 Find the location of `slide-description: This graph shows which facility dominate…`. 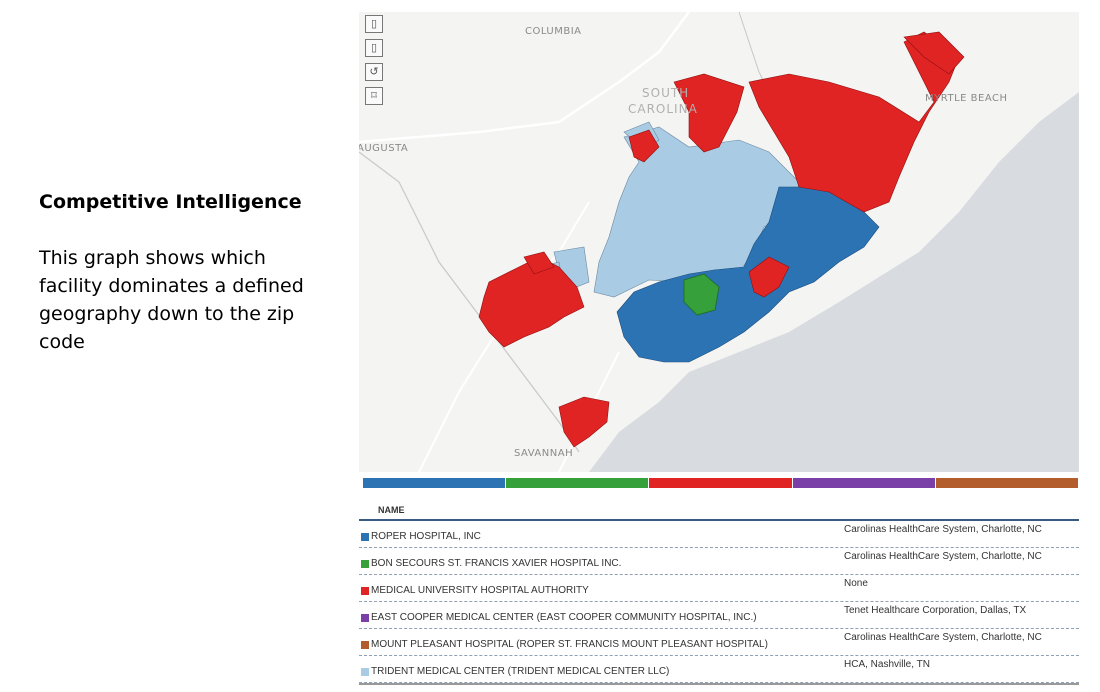

slide-description: This graph shows which facility dominate… is located at coordinates (171, 300).